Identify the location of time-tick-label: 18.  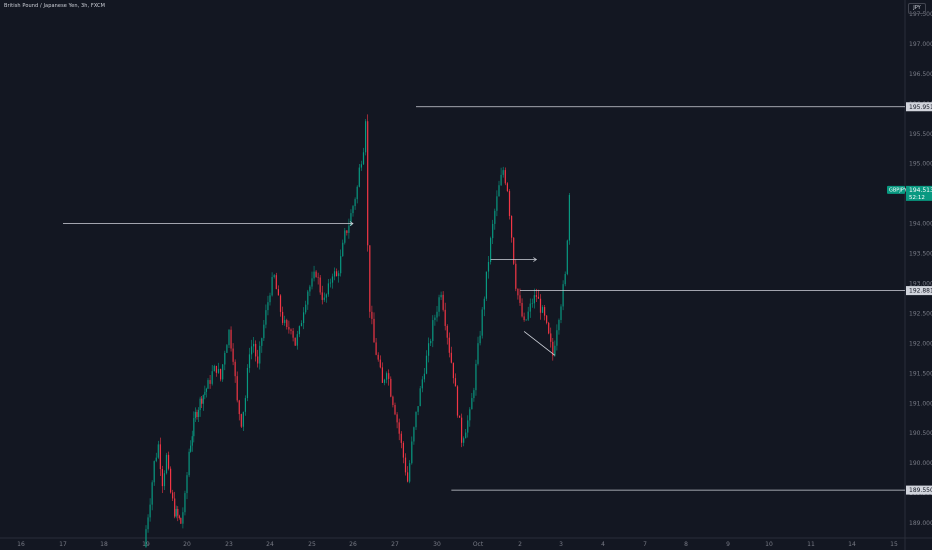
(104, 544).